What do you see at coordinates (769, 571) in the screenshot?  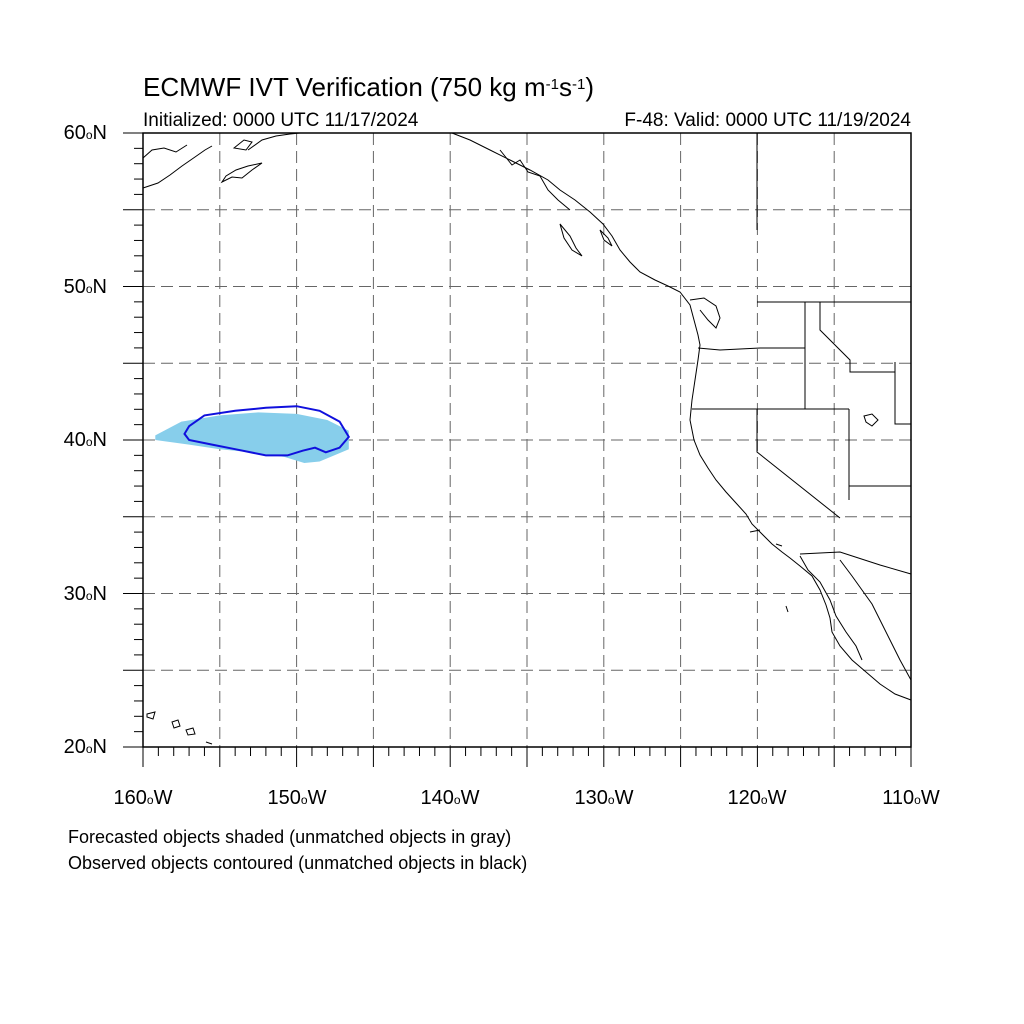 I see `coastline-channel-islands` at bounding box center [769, 571].